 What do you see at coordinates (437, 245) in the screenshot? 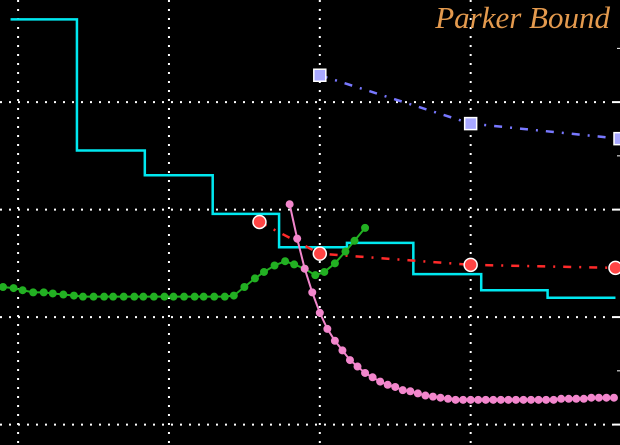
I see `series-2-line` at bounding box center [437, 245].